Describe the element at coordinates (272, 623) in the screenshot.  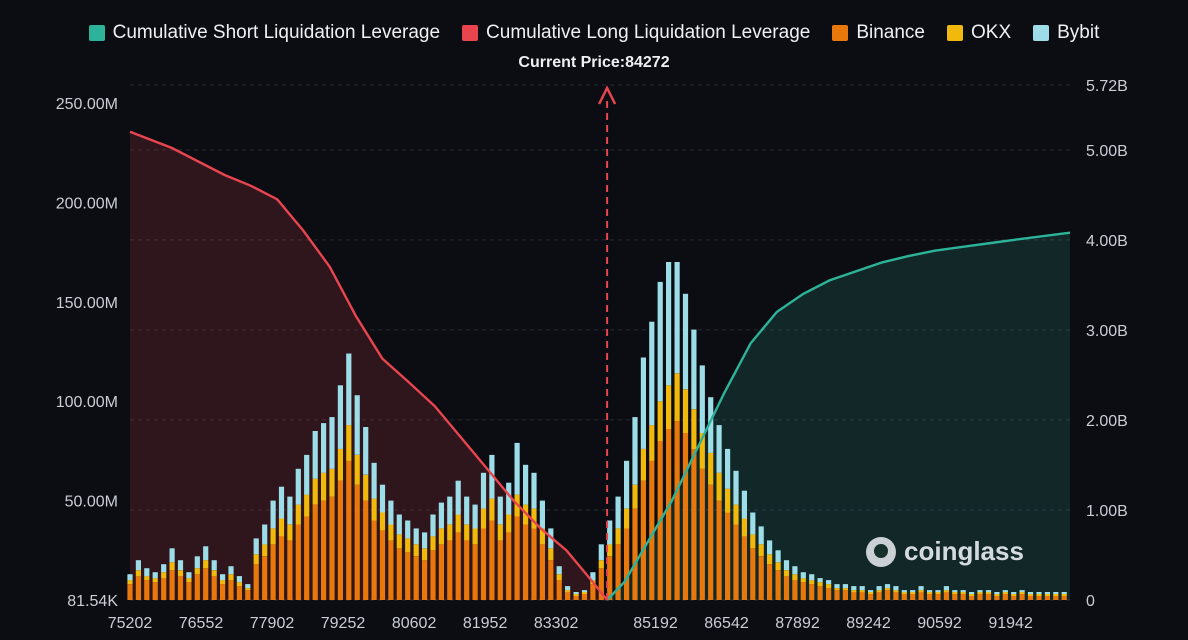
I see `x-tick-label: 77902` at that location.